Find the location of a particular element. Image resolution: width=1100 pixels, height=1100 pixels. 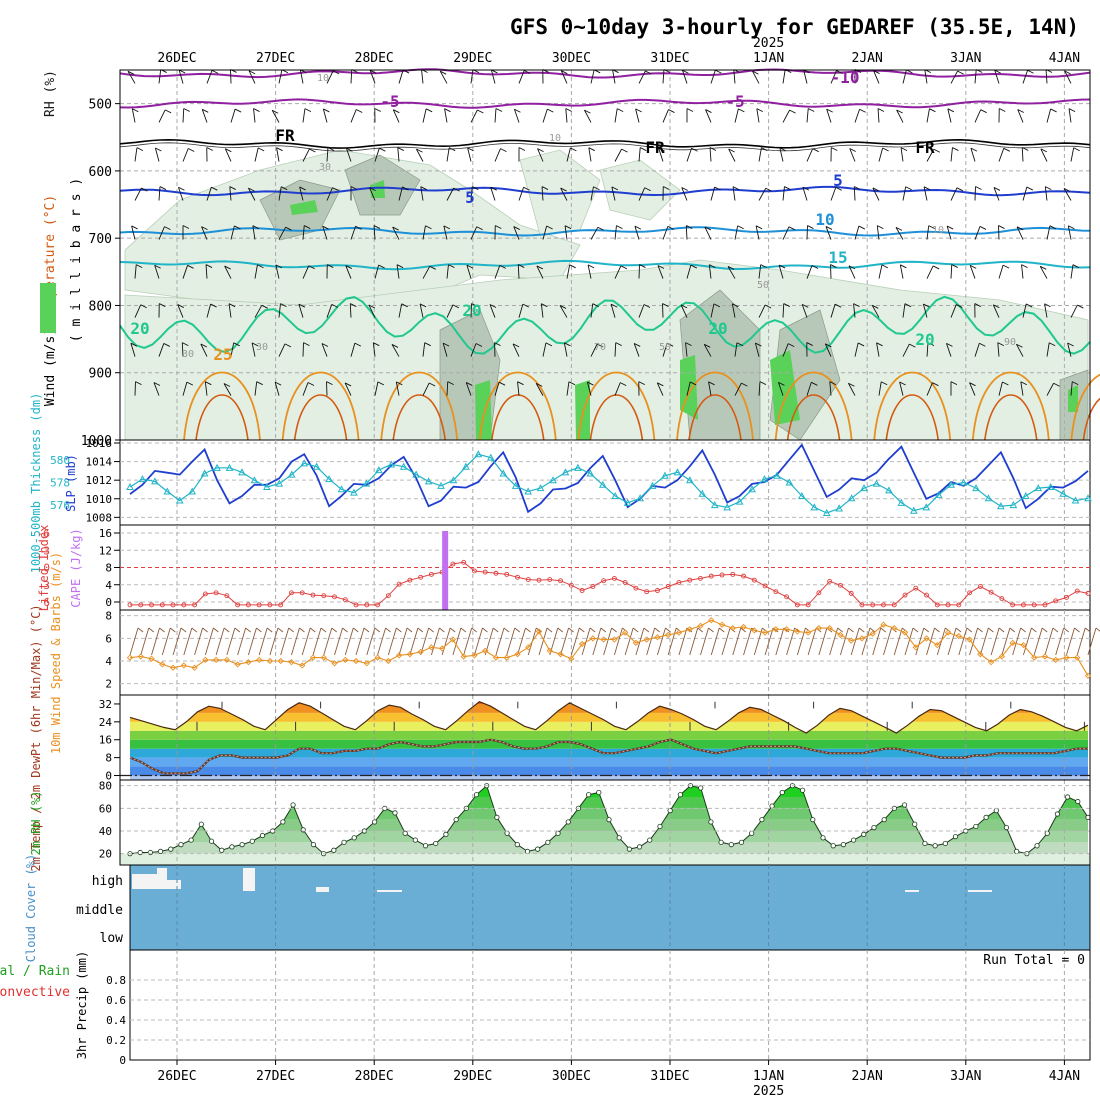

date-label-top: 29DEC is located at coordinates (472, 58).